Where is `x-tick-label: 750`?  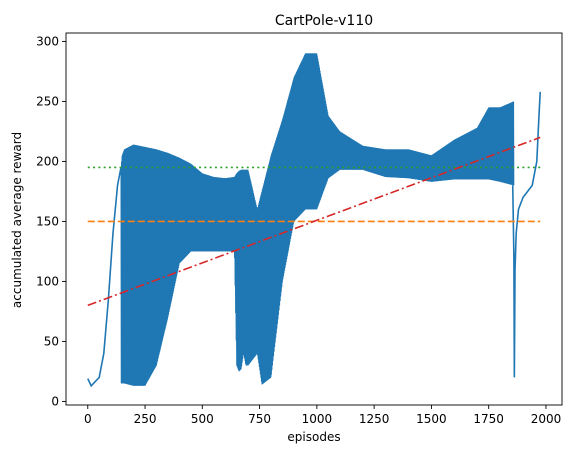 x-tick-label: 750 is located at coordinates (259, 419).